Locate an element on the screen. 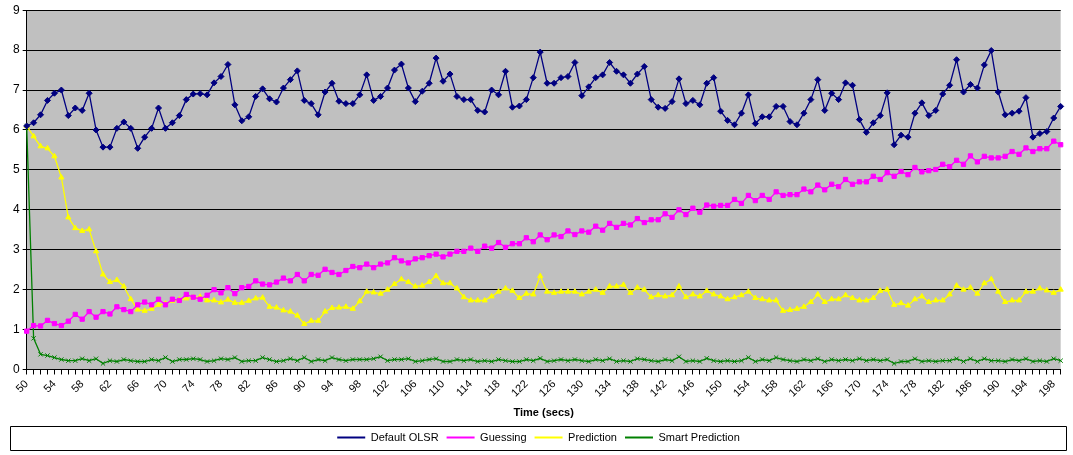 This screenshot has width=1073, height=455. y-tick-label: 3 is located at coordinates (16, 249).